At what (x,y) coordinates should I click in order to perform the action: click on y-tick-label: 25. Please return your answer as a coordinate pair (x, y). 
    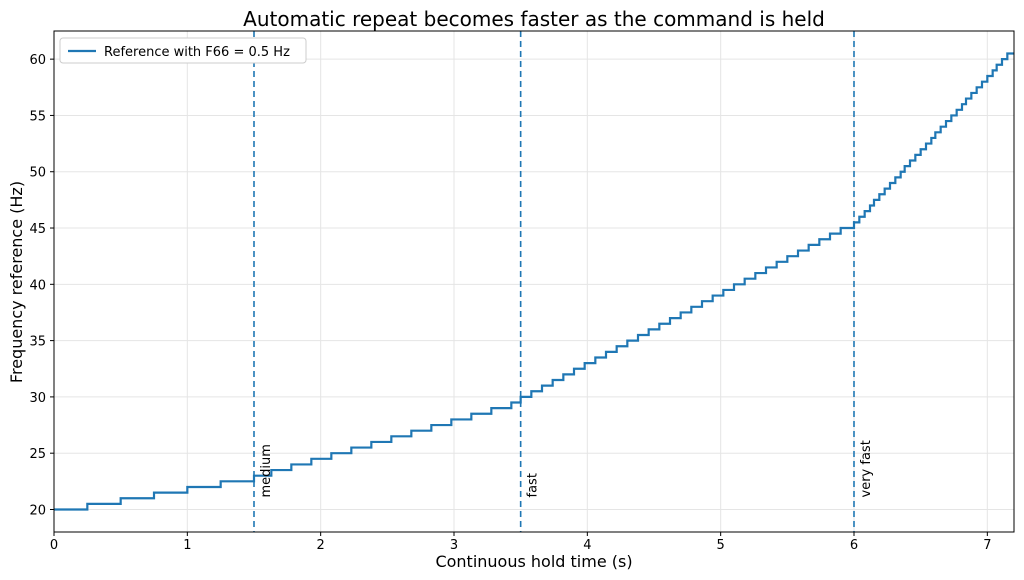
    Looking at the image, I should click on (37, 454).